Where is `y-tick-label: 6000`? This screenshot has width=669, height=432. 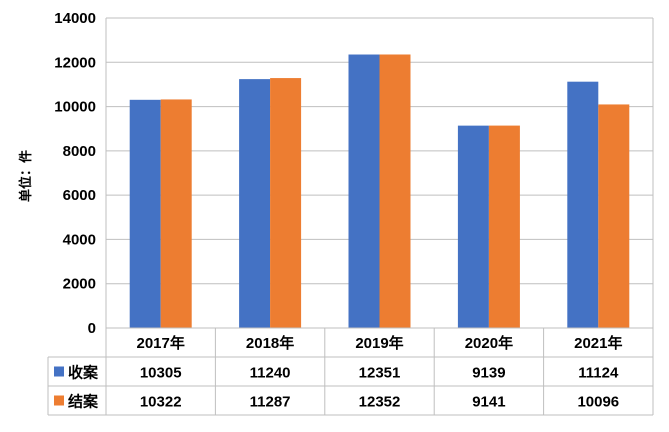
y-tick-label: 6000 is located at coordinates (79, 195).